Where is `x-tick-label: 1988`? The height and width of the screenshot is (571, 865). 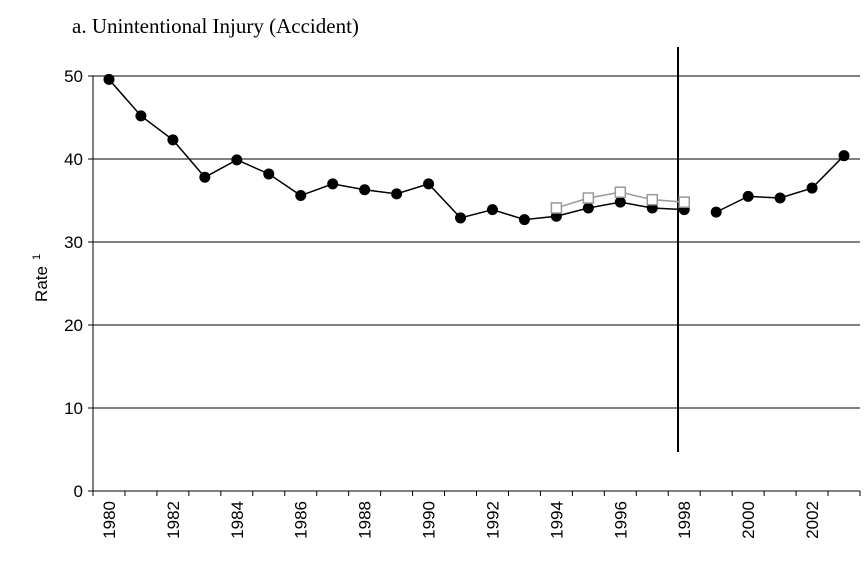 x-tick-label: 1988 is located at coordinates (365, 520).